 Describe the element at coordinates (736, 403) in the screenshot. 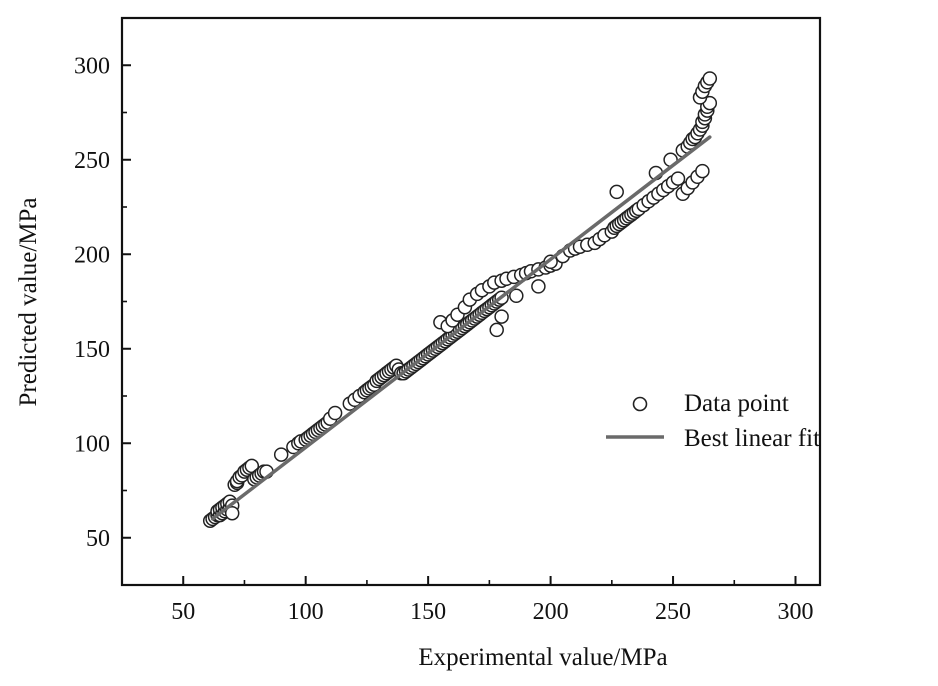

I see `legend-label-data-point: Data point` at that location.